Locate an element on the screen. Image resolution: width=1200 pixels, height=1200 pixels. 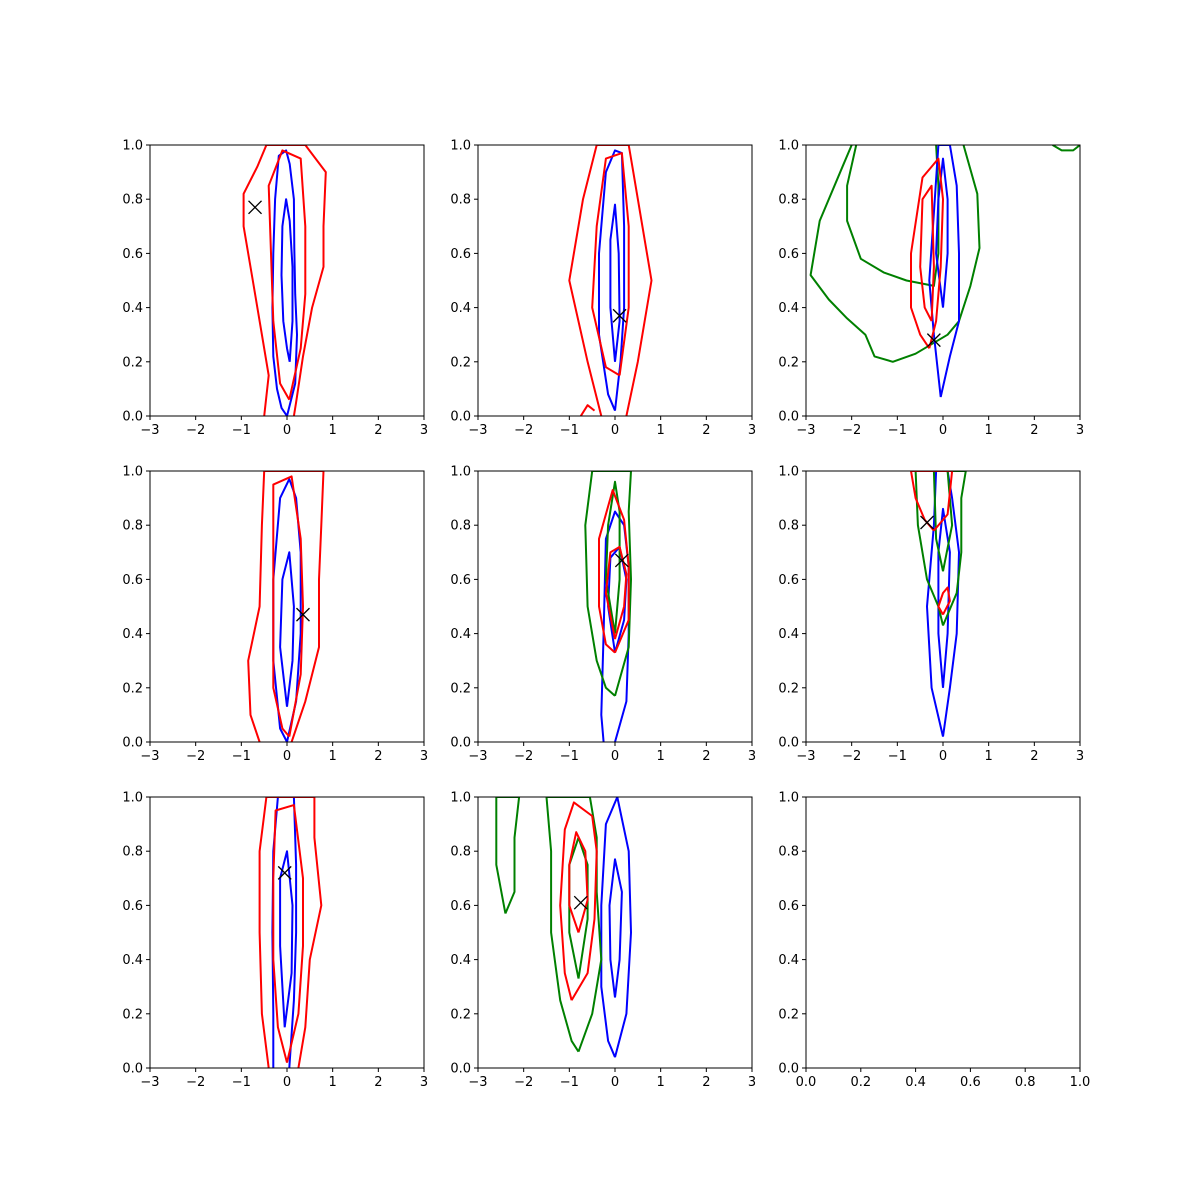
subplot-3: −3 −2 −1 0 1 2 3 0.0 0.2 0.4 0.6 0.8 1.0 is located at coordinates (931, 289).